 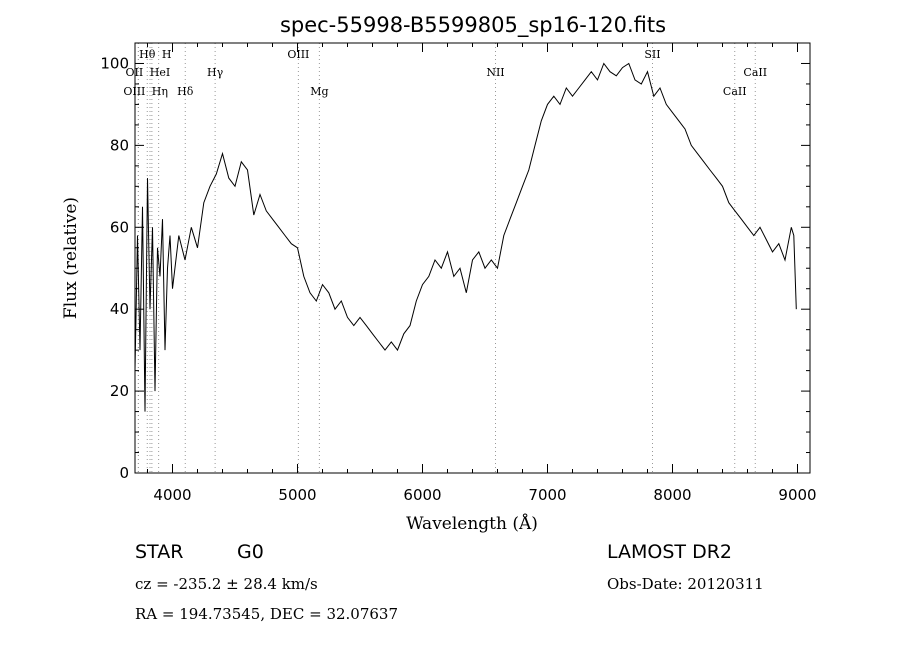 I want to click on y-tick-label: 0, so click(x=124, y=473).